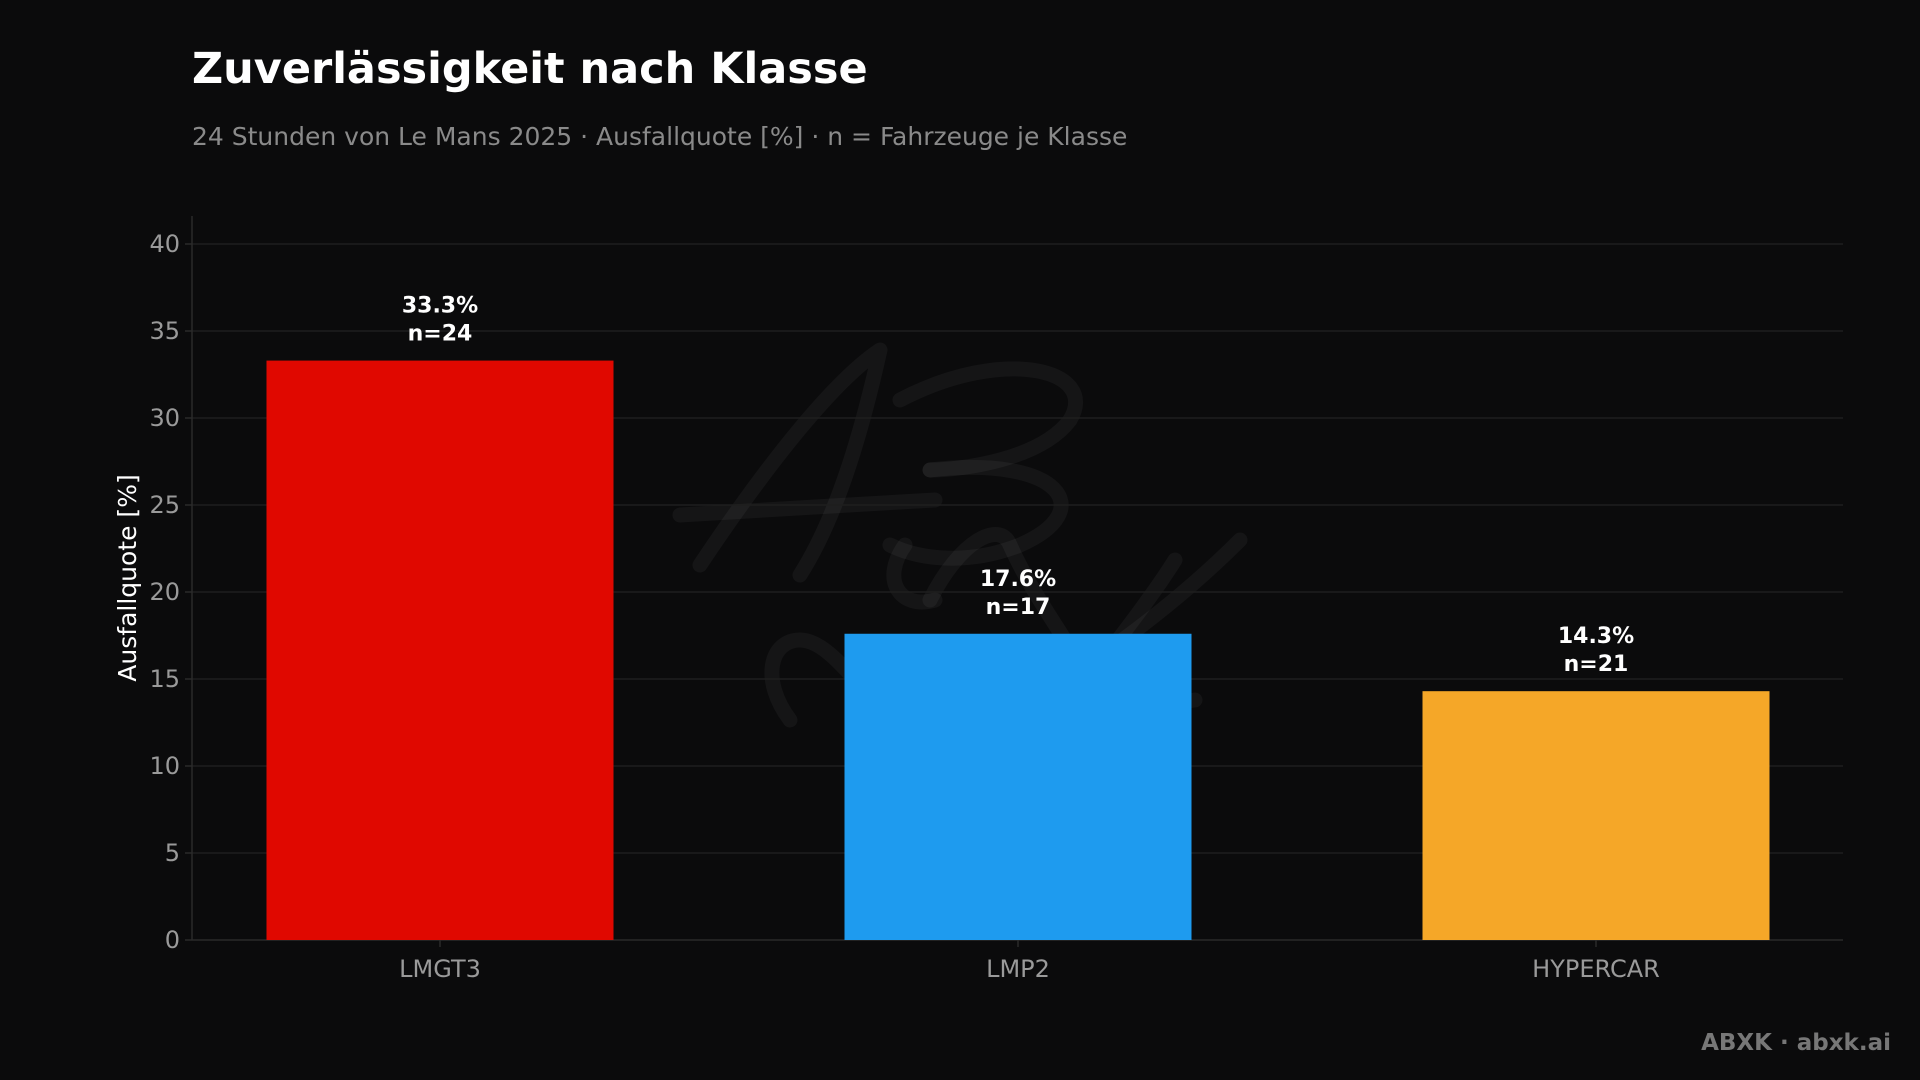  Describe the element at coordinates (440, 334) in the screenshot. I see `bar-count-label: n=24` at that location.